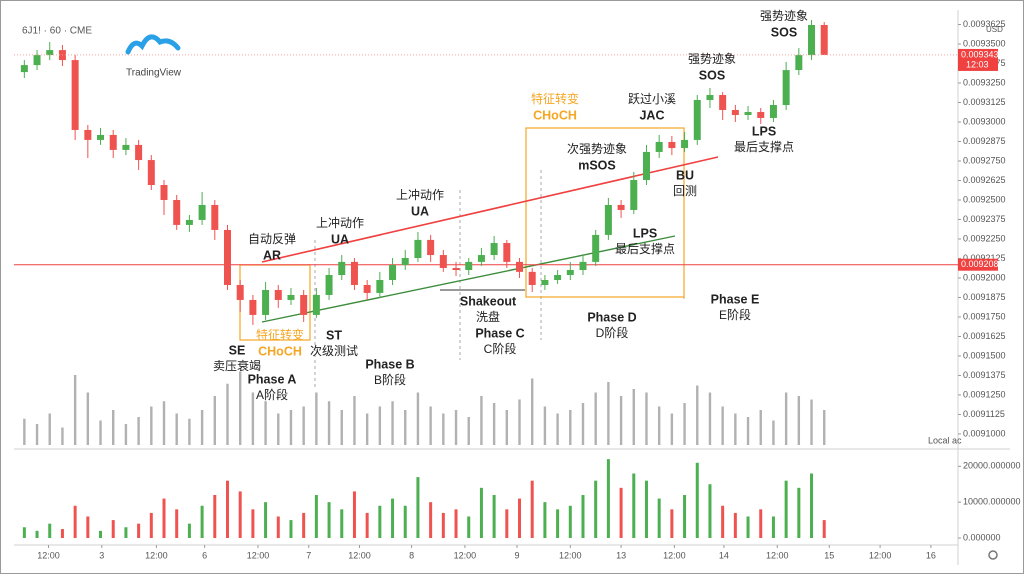 The image size is (1024, 579). What do you see at coordinates (984, 394) in the screenshot?
I see `y-tick-label: 0.0091250` at bounding box center [984, 394].